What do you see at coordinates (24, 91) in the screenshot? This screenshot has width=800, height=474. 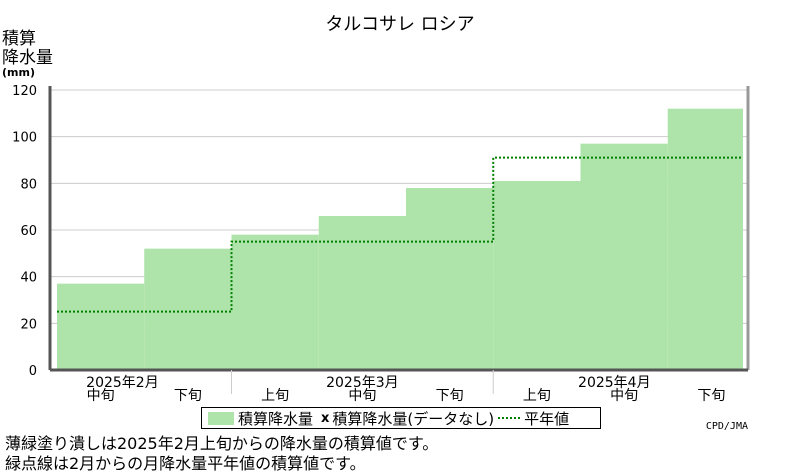 I see `y-tick-label: 120` at bounding box center [24, 91].